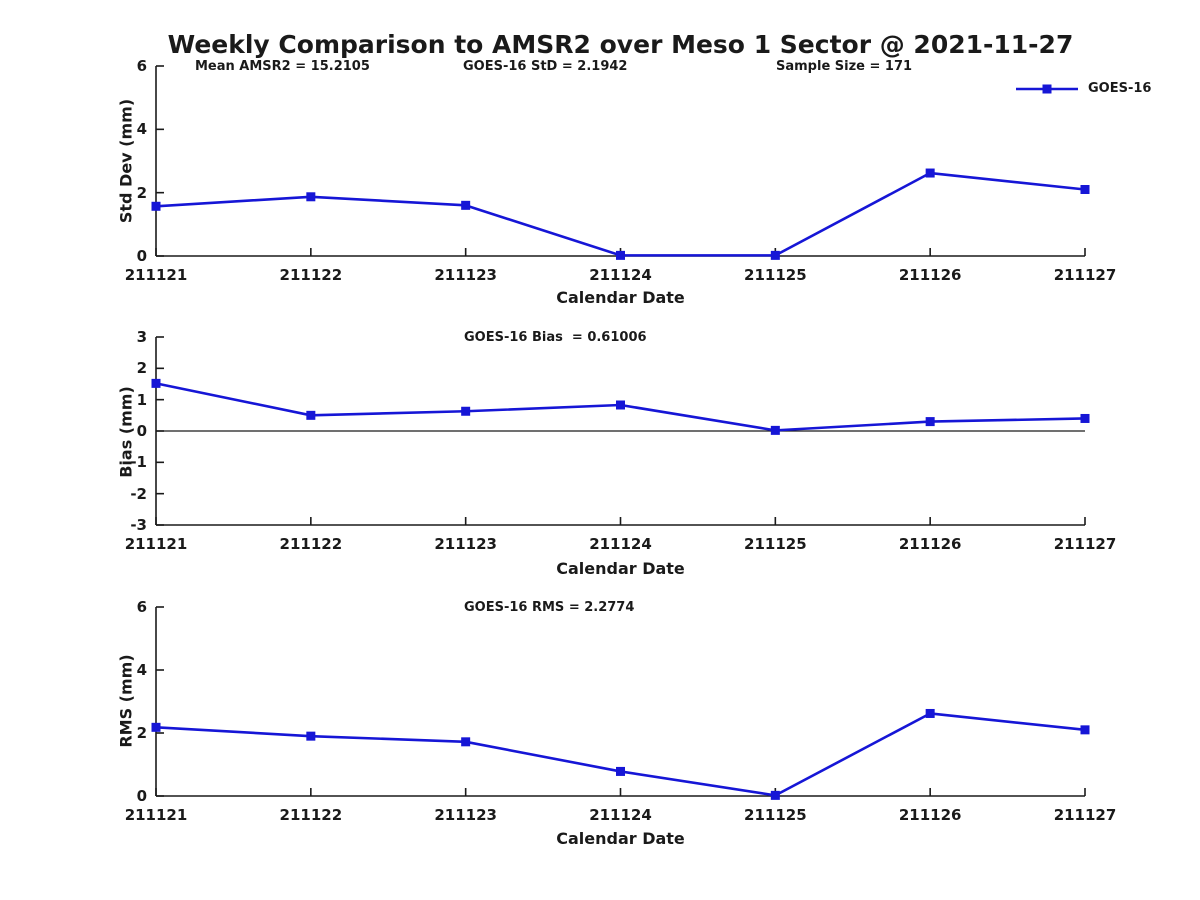  What do you see at coordinates (125, 431) in the screenshot?
I see `y-tick-labels: -3 -2 -1 0 1 2 3` at bounding box center [125, 431].